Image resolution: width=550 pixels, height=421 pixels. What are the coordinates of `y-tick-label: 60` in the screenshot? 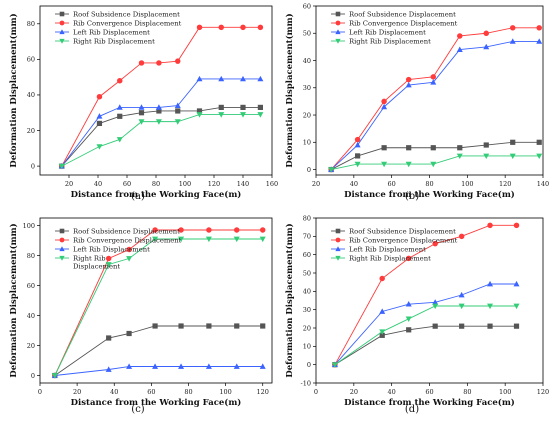 It's located at (307, 6).